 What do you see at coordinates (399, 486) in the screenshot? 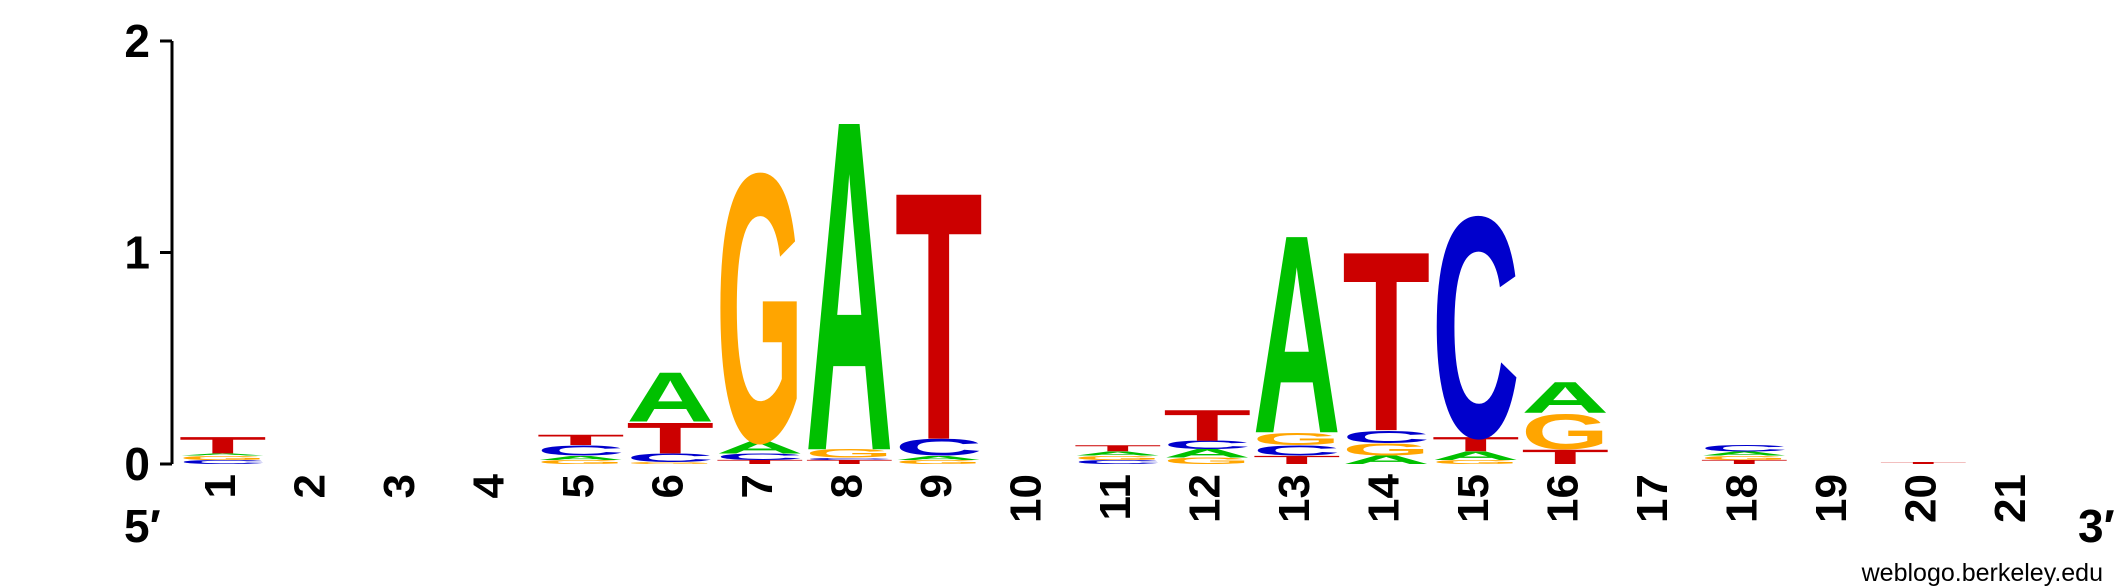
I see `x-tick-label: 3` at bounding box center [399, 486].